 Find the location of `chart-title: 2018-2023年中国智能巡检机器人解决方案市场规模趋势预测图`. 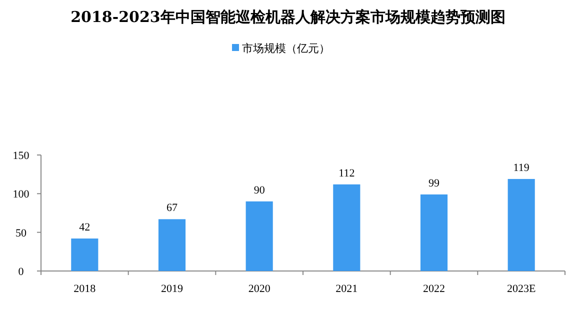

chart-title: 2018-2023年中国智能巡检机器人解决方案市场规模趋势预测图 is located at coordinates (288, 17).